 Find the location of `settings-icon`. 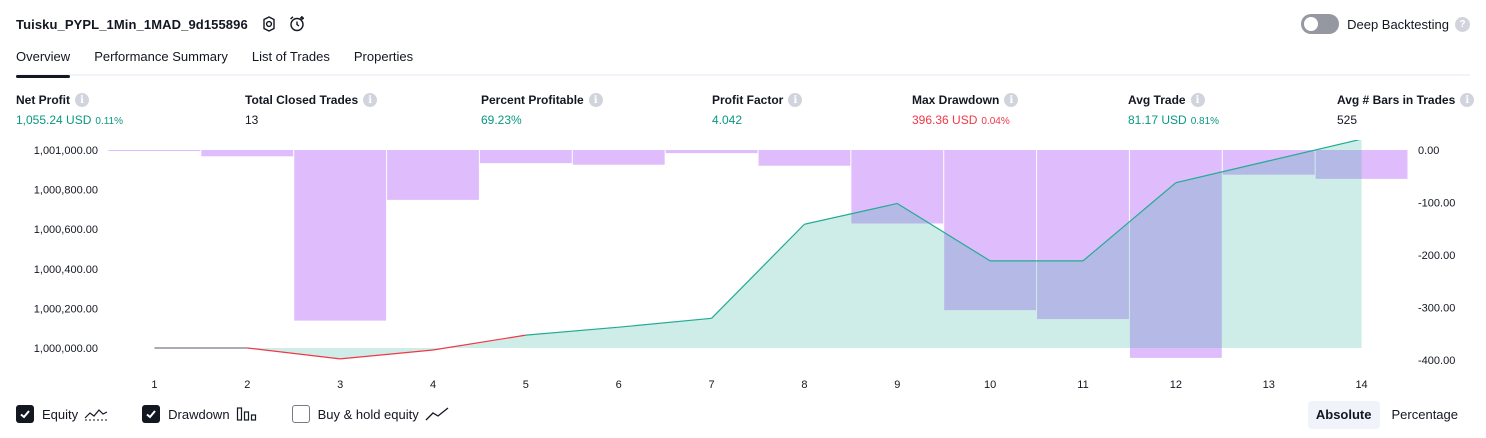

settings-icon is located at coordinates (269, 24).